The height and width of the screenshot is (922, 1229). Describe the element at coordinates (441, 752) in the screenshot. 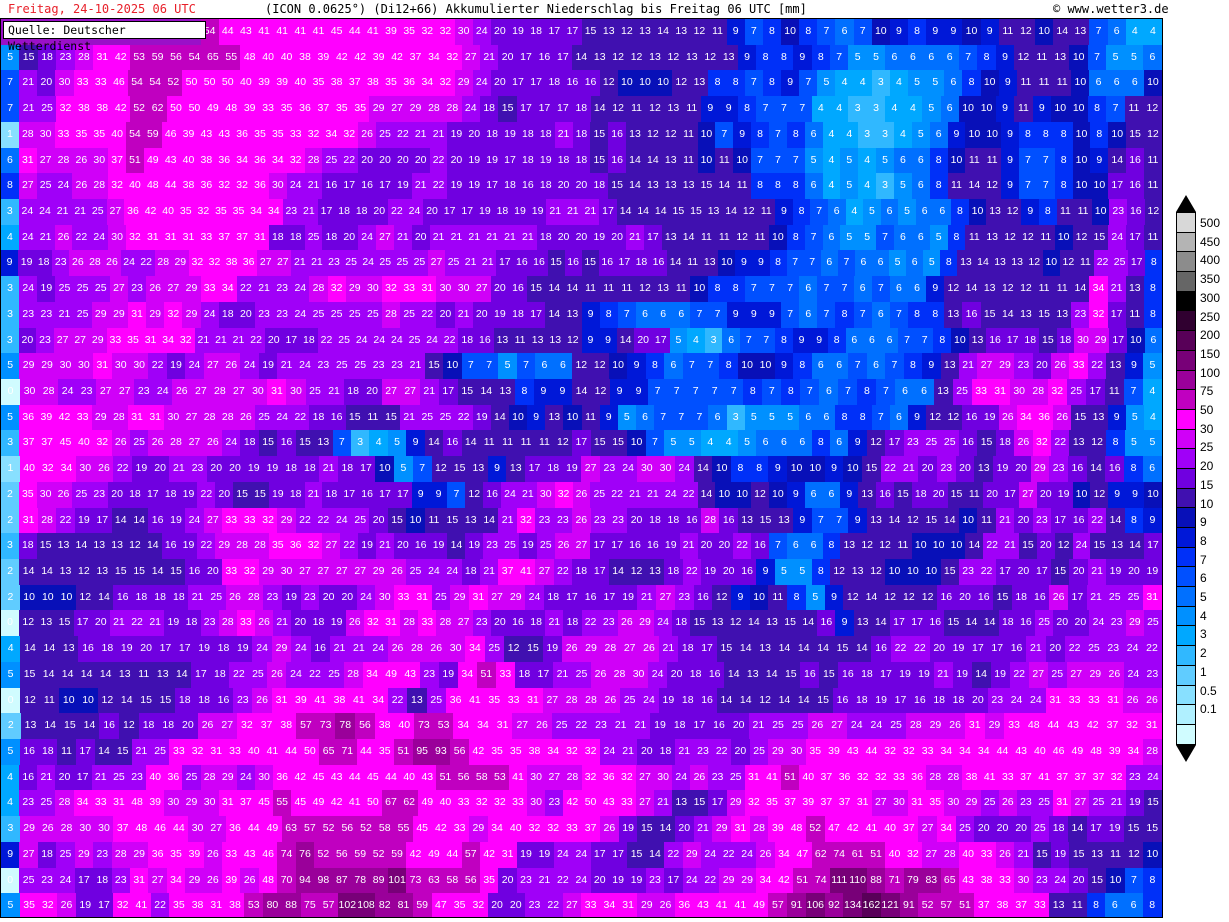

I see `precip-value: 93` at that location.